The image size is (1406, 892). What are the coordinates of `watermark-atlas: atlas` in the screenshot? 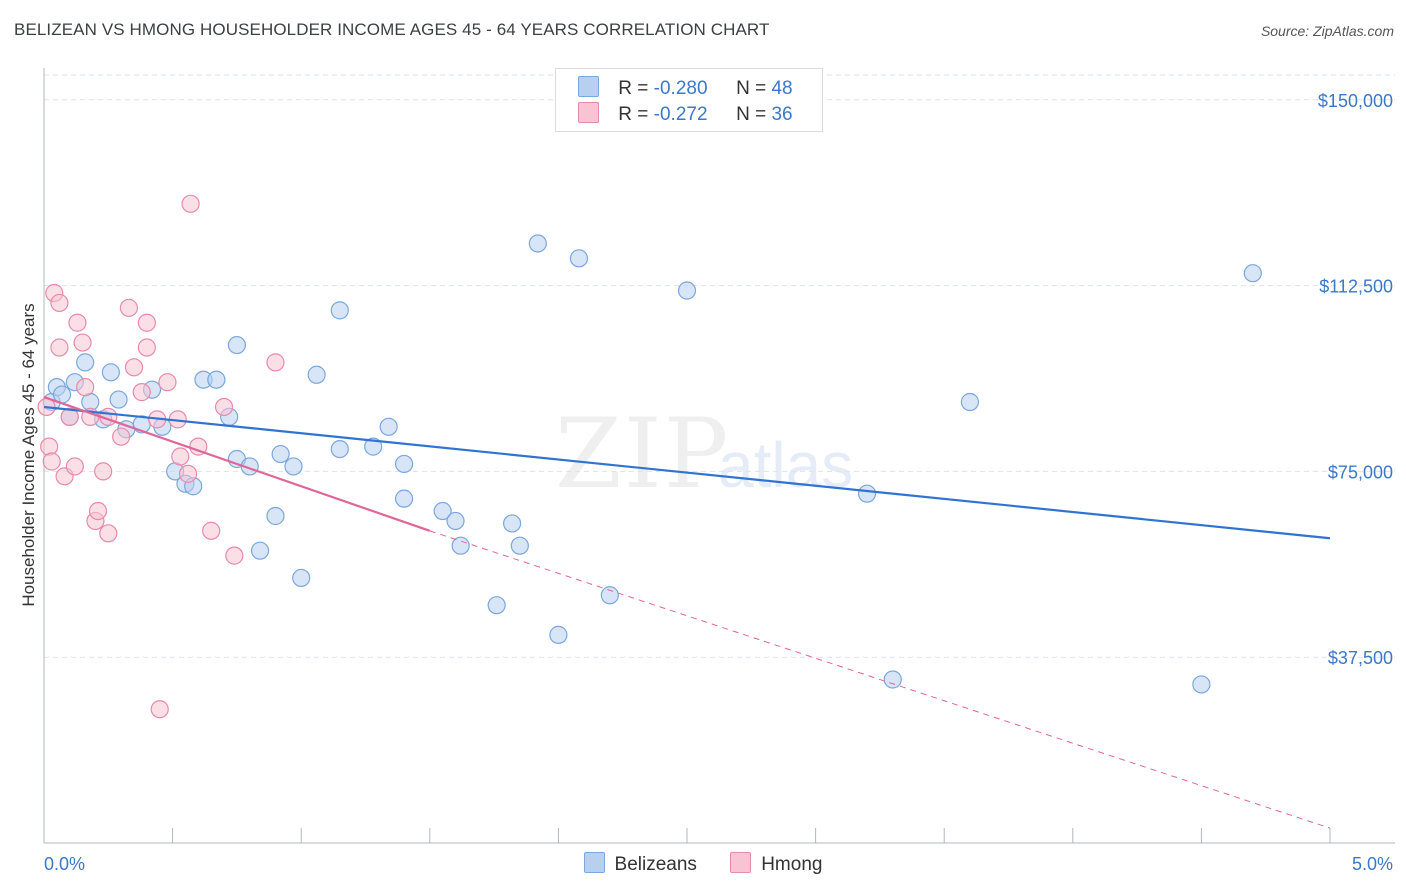 It's located at (786, 465).